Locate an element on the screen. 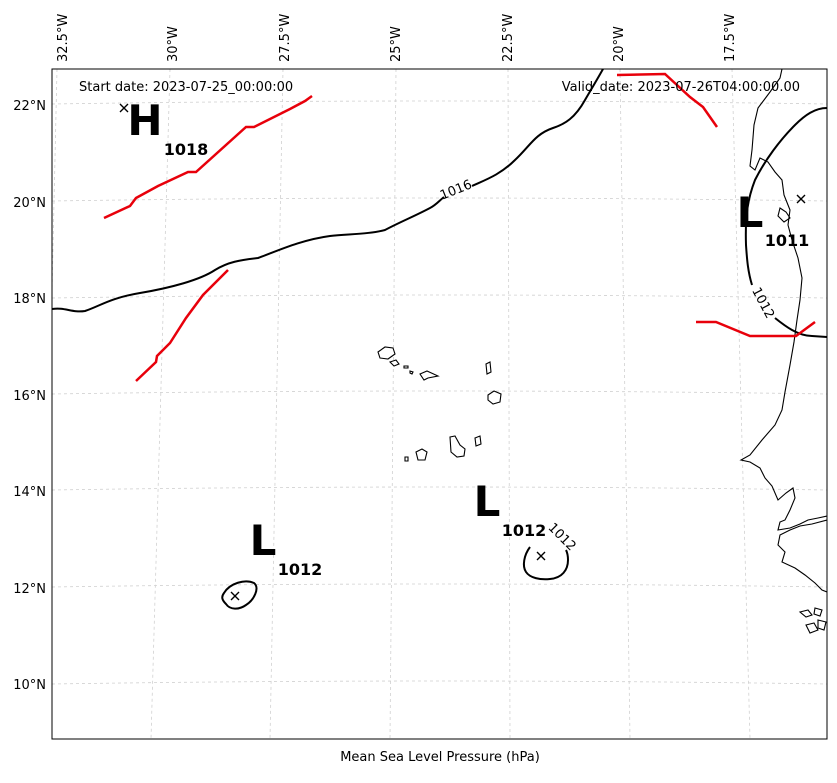 The height and width of the screenshot is (783, 837). island-maio is located at coordinates (478, 441).